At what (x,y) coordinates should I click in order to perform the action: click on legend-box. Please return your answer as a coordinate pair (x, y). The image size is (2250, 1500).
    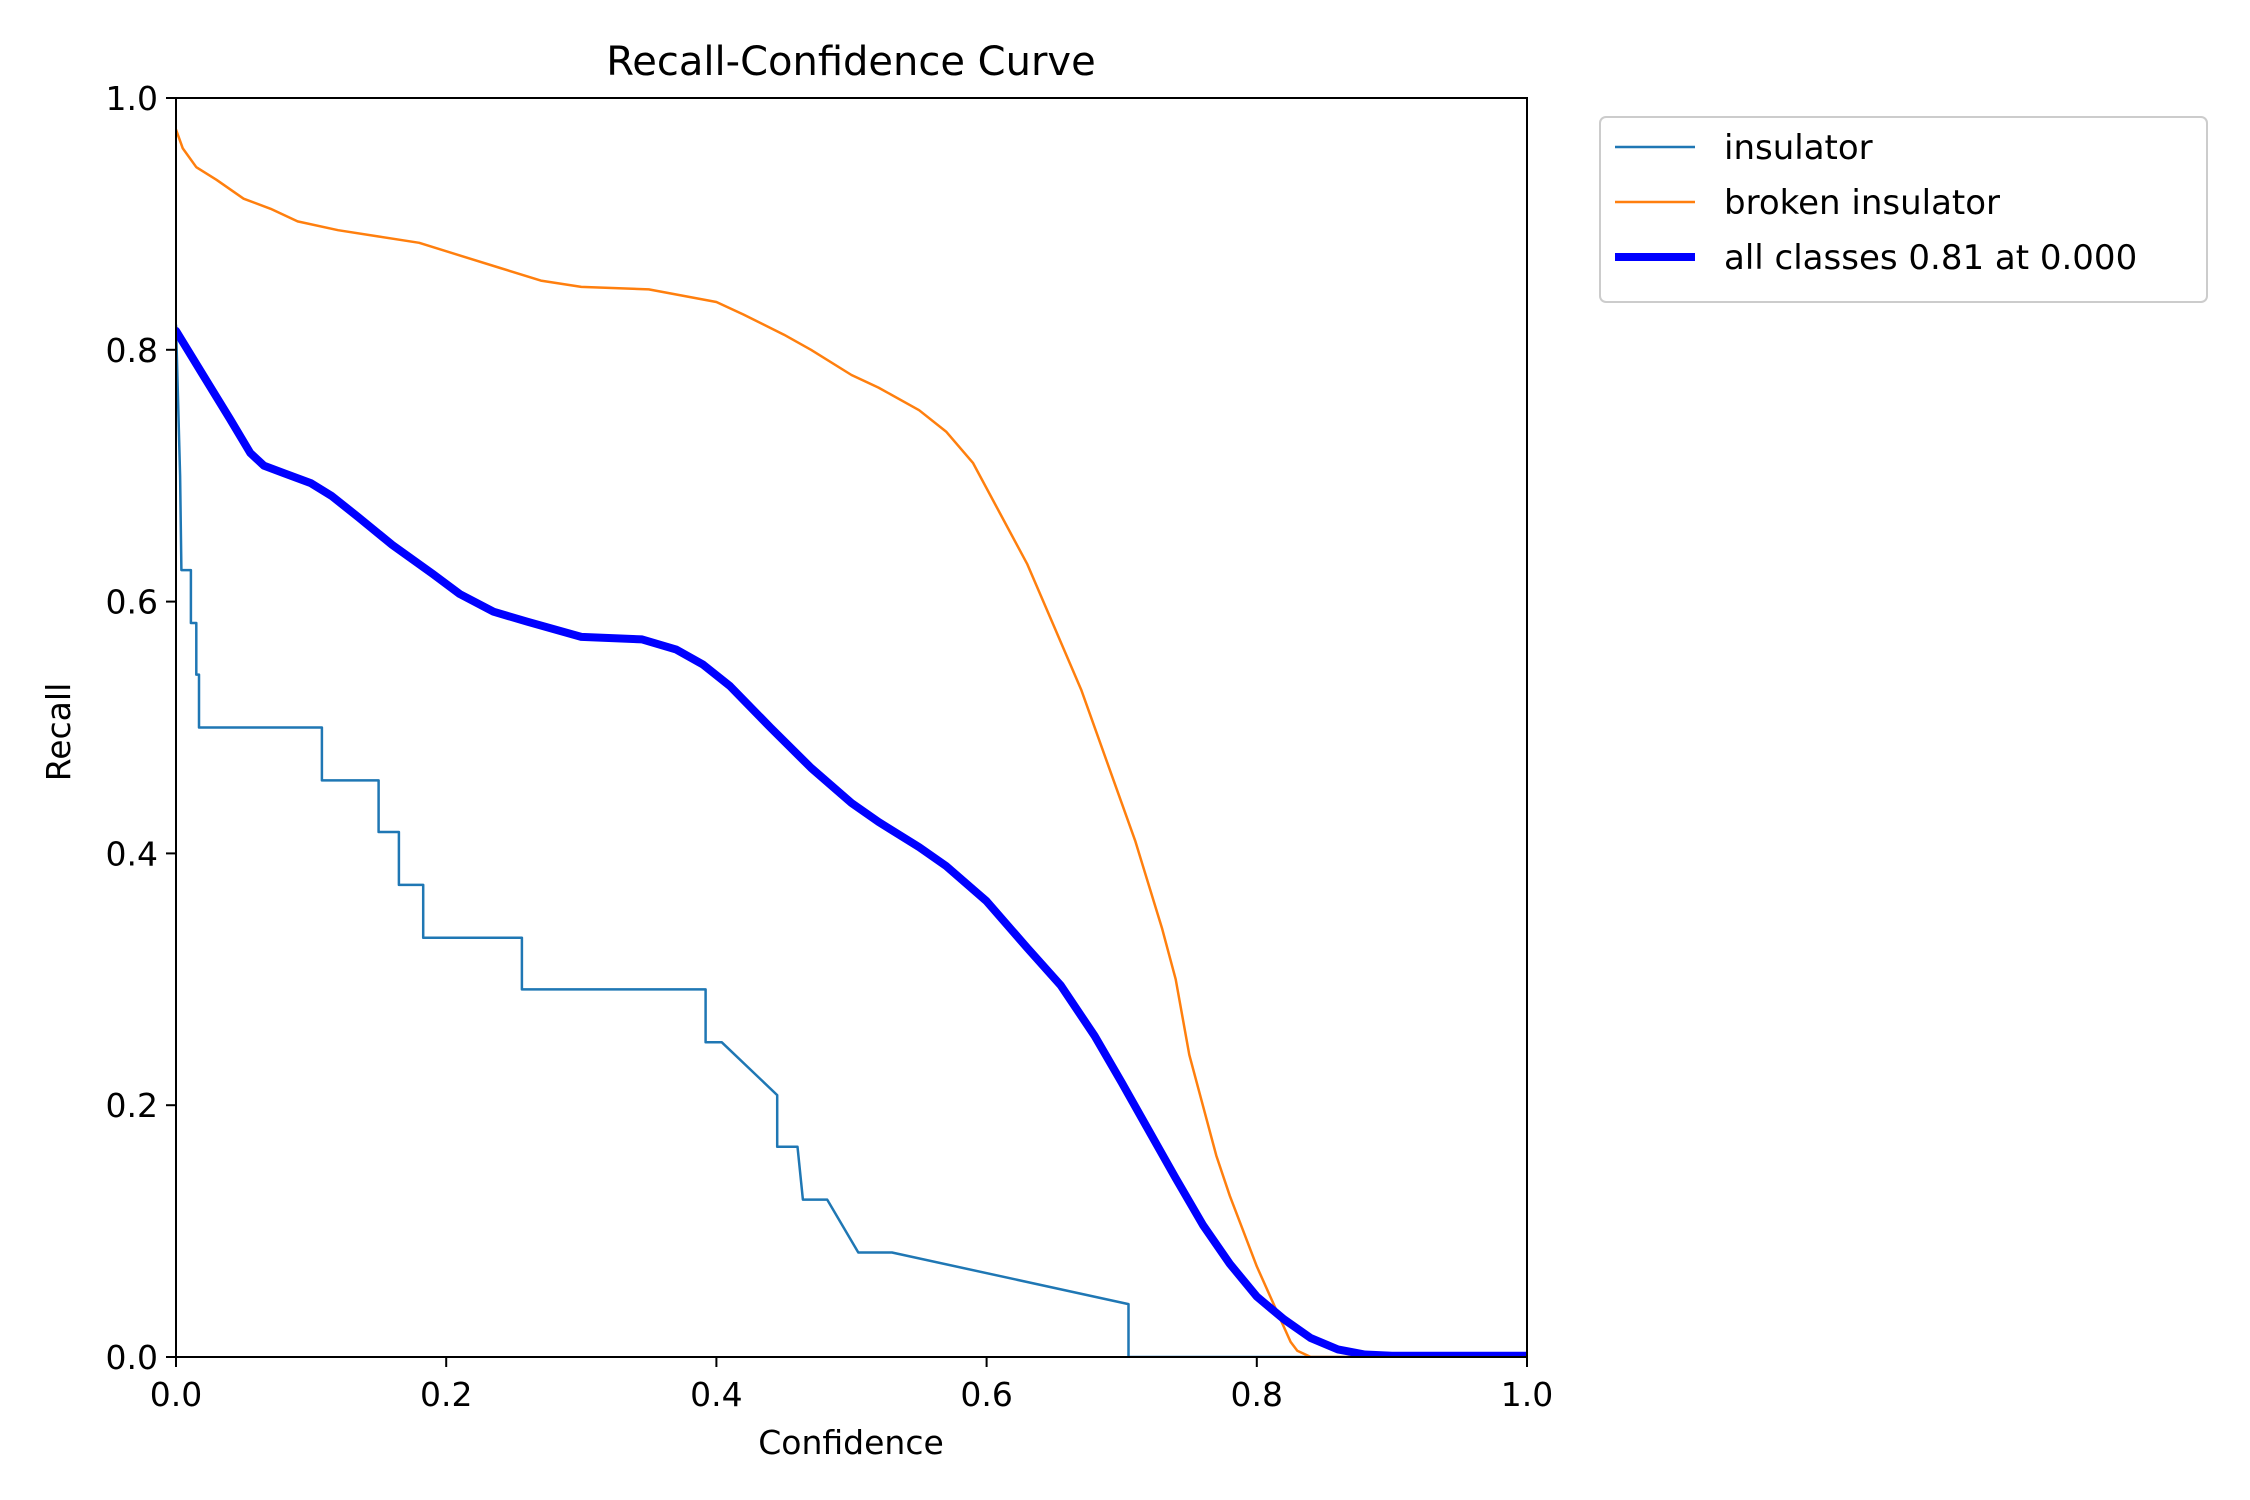
    Looking at the image, I should click on (1903, 209).